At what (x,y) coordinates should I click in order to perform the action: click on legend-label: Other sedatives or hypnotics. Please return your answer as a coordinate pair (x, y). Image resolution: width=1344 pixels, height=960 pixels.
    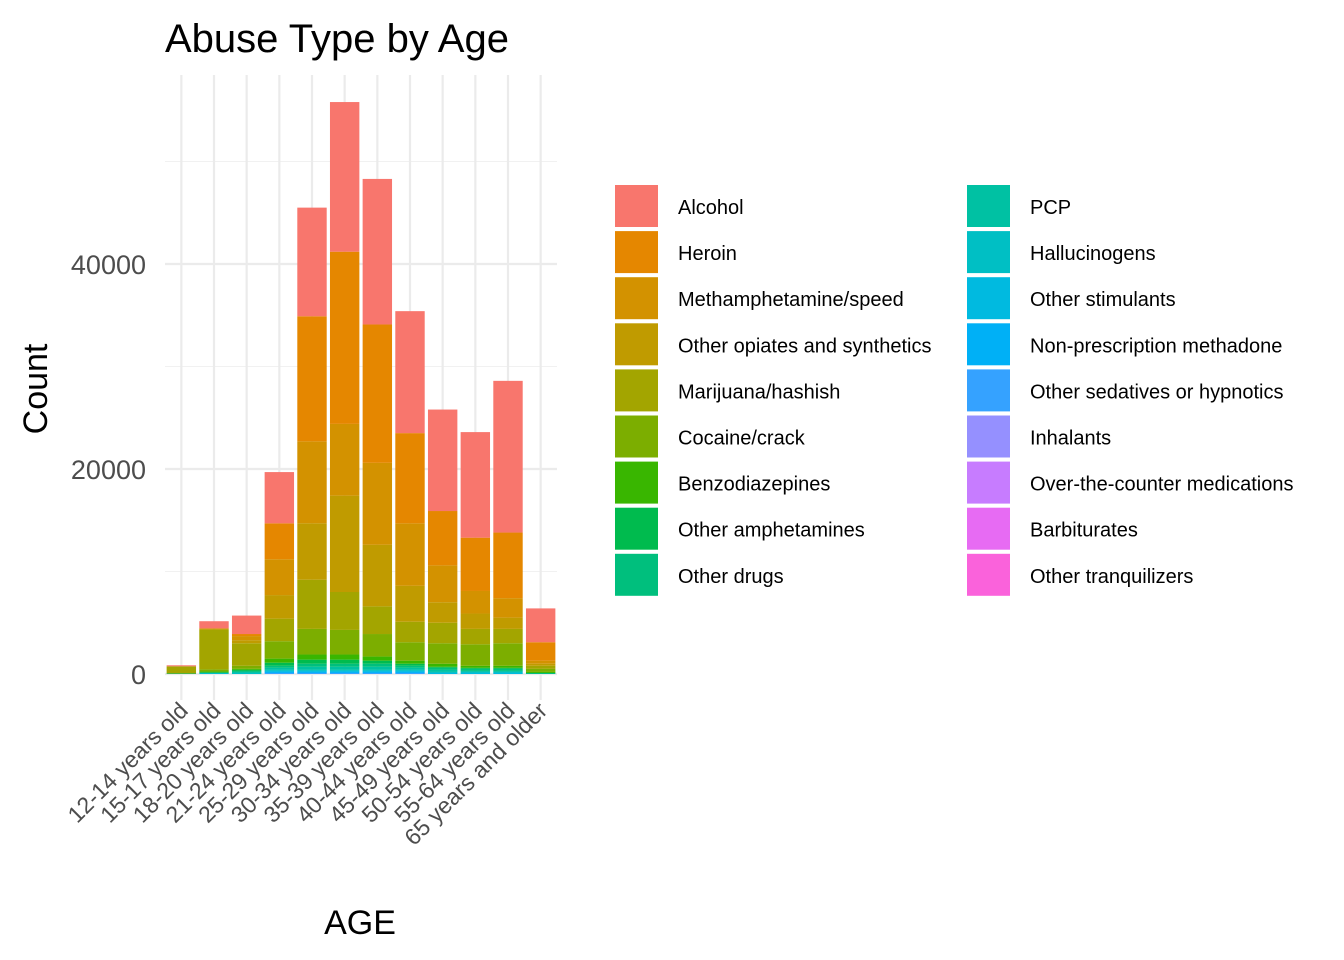
    Looking at the image, I should click on (1156, 392).